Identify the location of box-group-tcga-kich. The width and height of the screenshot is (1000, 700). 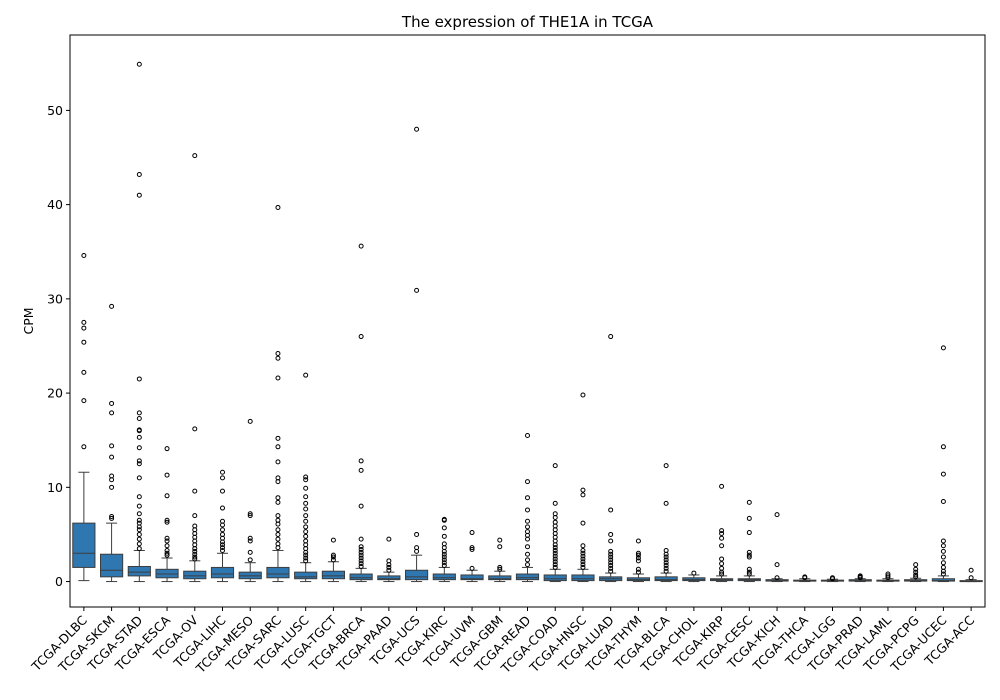
(777, 547).